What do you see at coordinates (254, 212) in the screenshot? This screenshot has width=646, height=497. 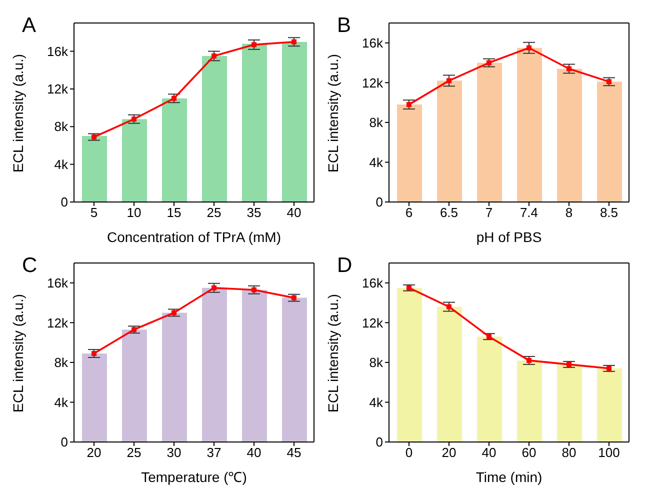 I see `x-tick-label: 35` at bounding box center [254, 212].